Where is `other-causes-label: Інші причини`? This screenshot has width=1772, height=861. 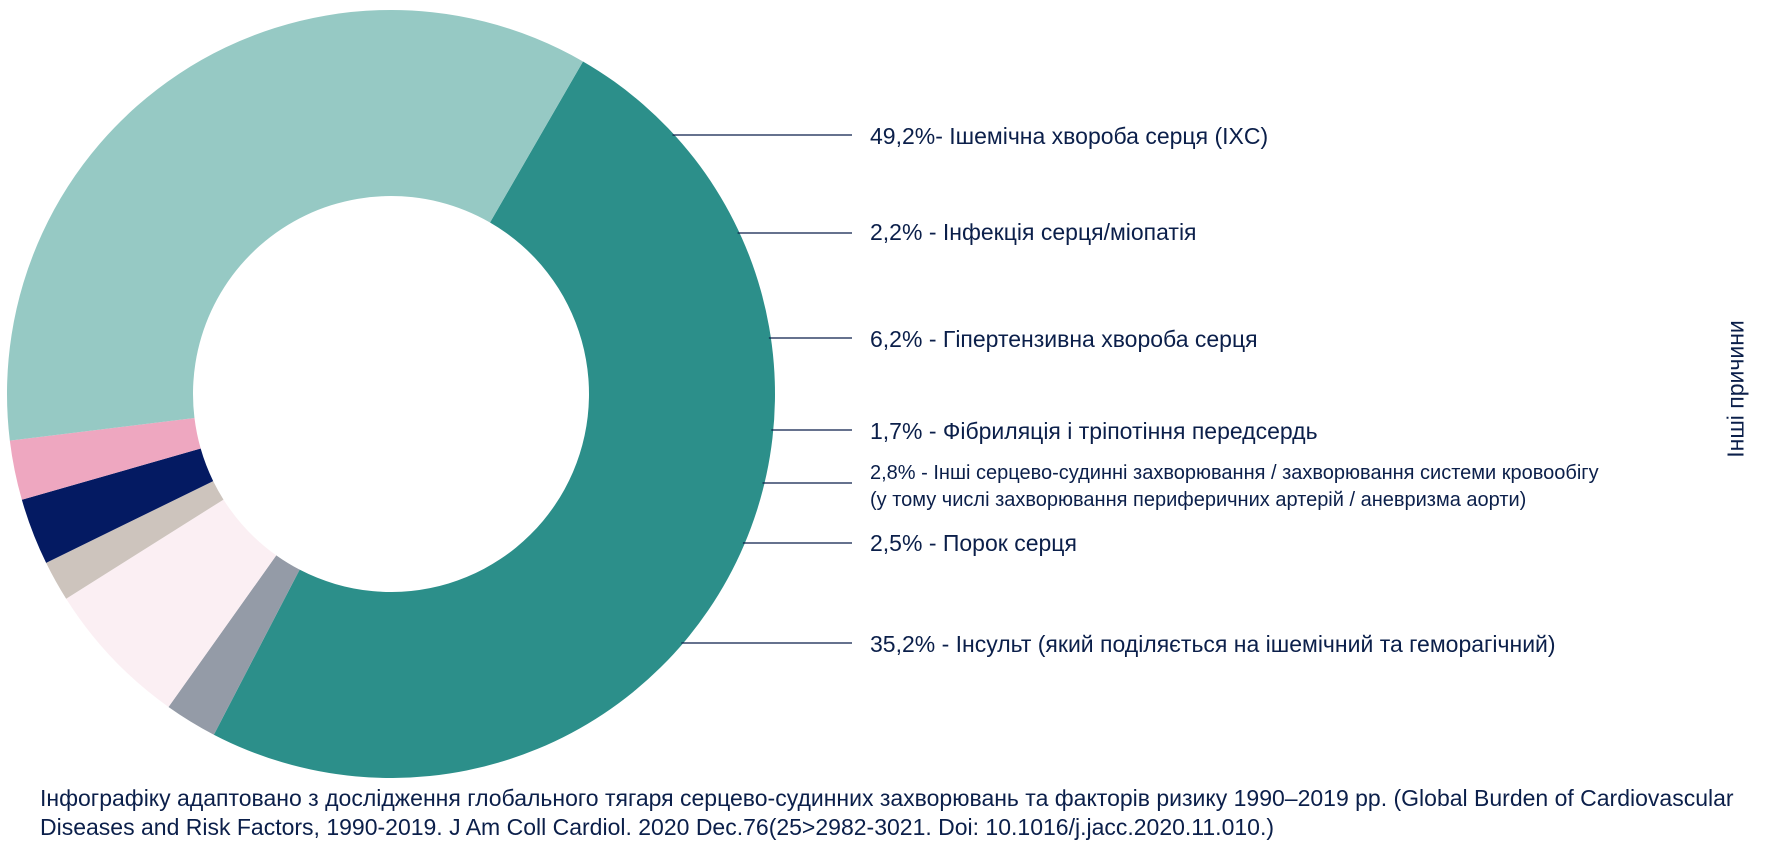
other-causes-label: Інші причини is located at coordinates (1735, 389).